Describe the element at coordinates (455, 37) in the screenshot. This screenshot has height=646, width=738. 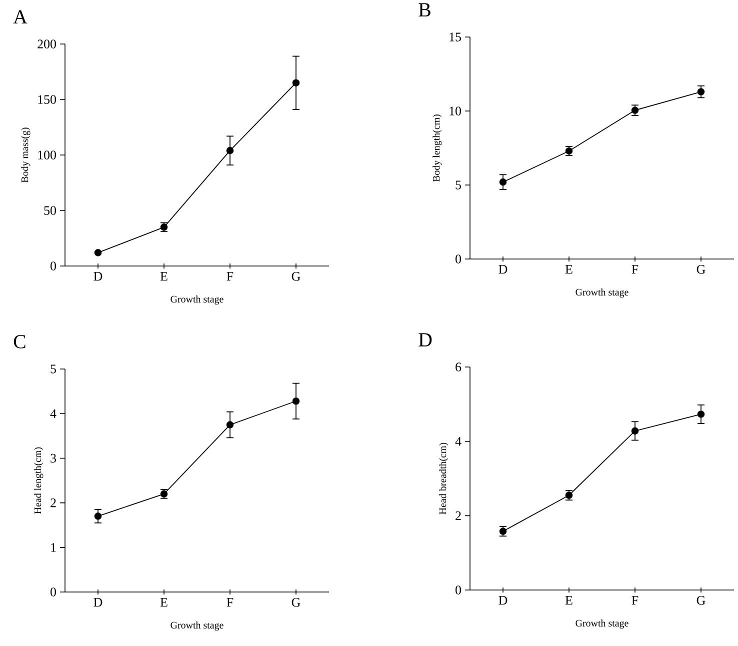
I see `y-tick-label: 15` at that location.